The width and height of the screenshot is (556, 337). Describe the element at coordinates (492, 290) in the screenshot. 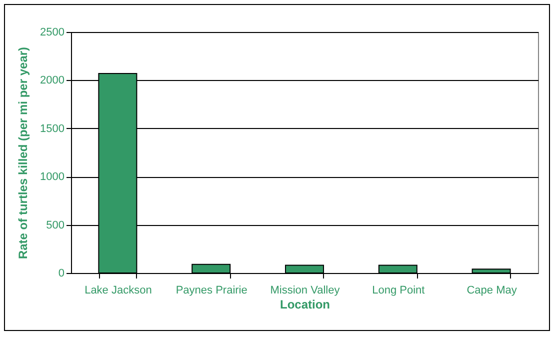

I see `x-tick-label: Cape May` at that location.